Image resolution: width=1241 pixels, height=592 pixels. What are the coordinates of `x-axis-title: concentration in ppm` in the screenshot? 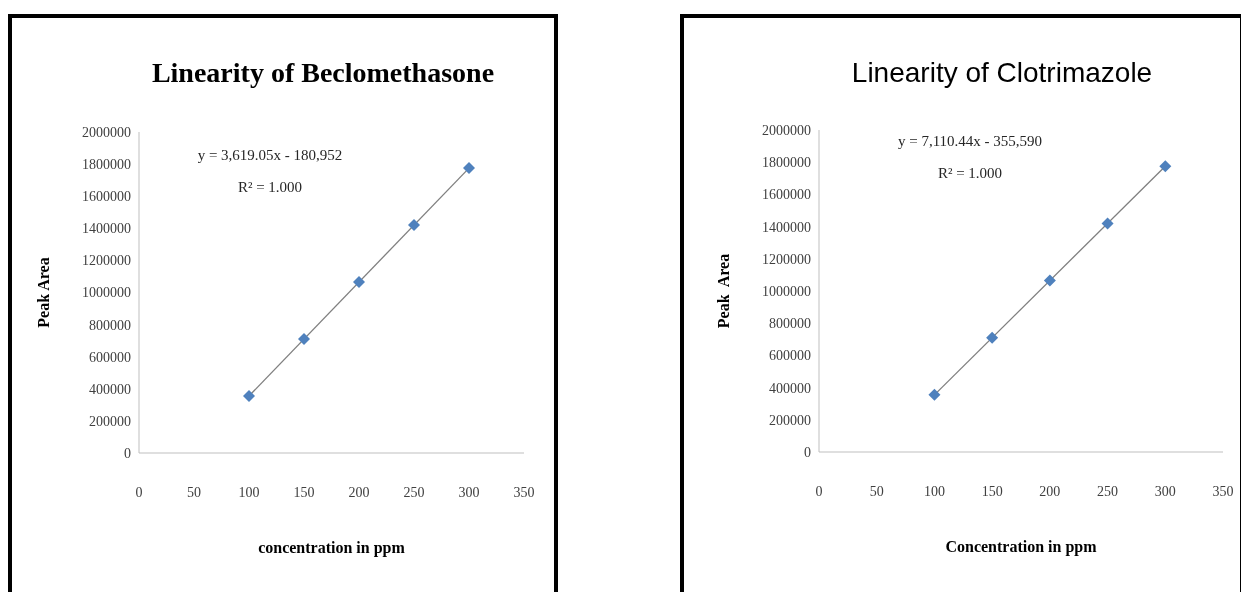 It's located at (332, 548).